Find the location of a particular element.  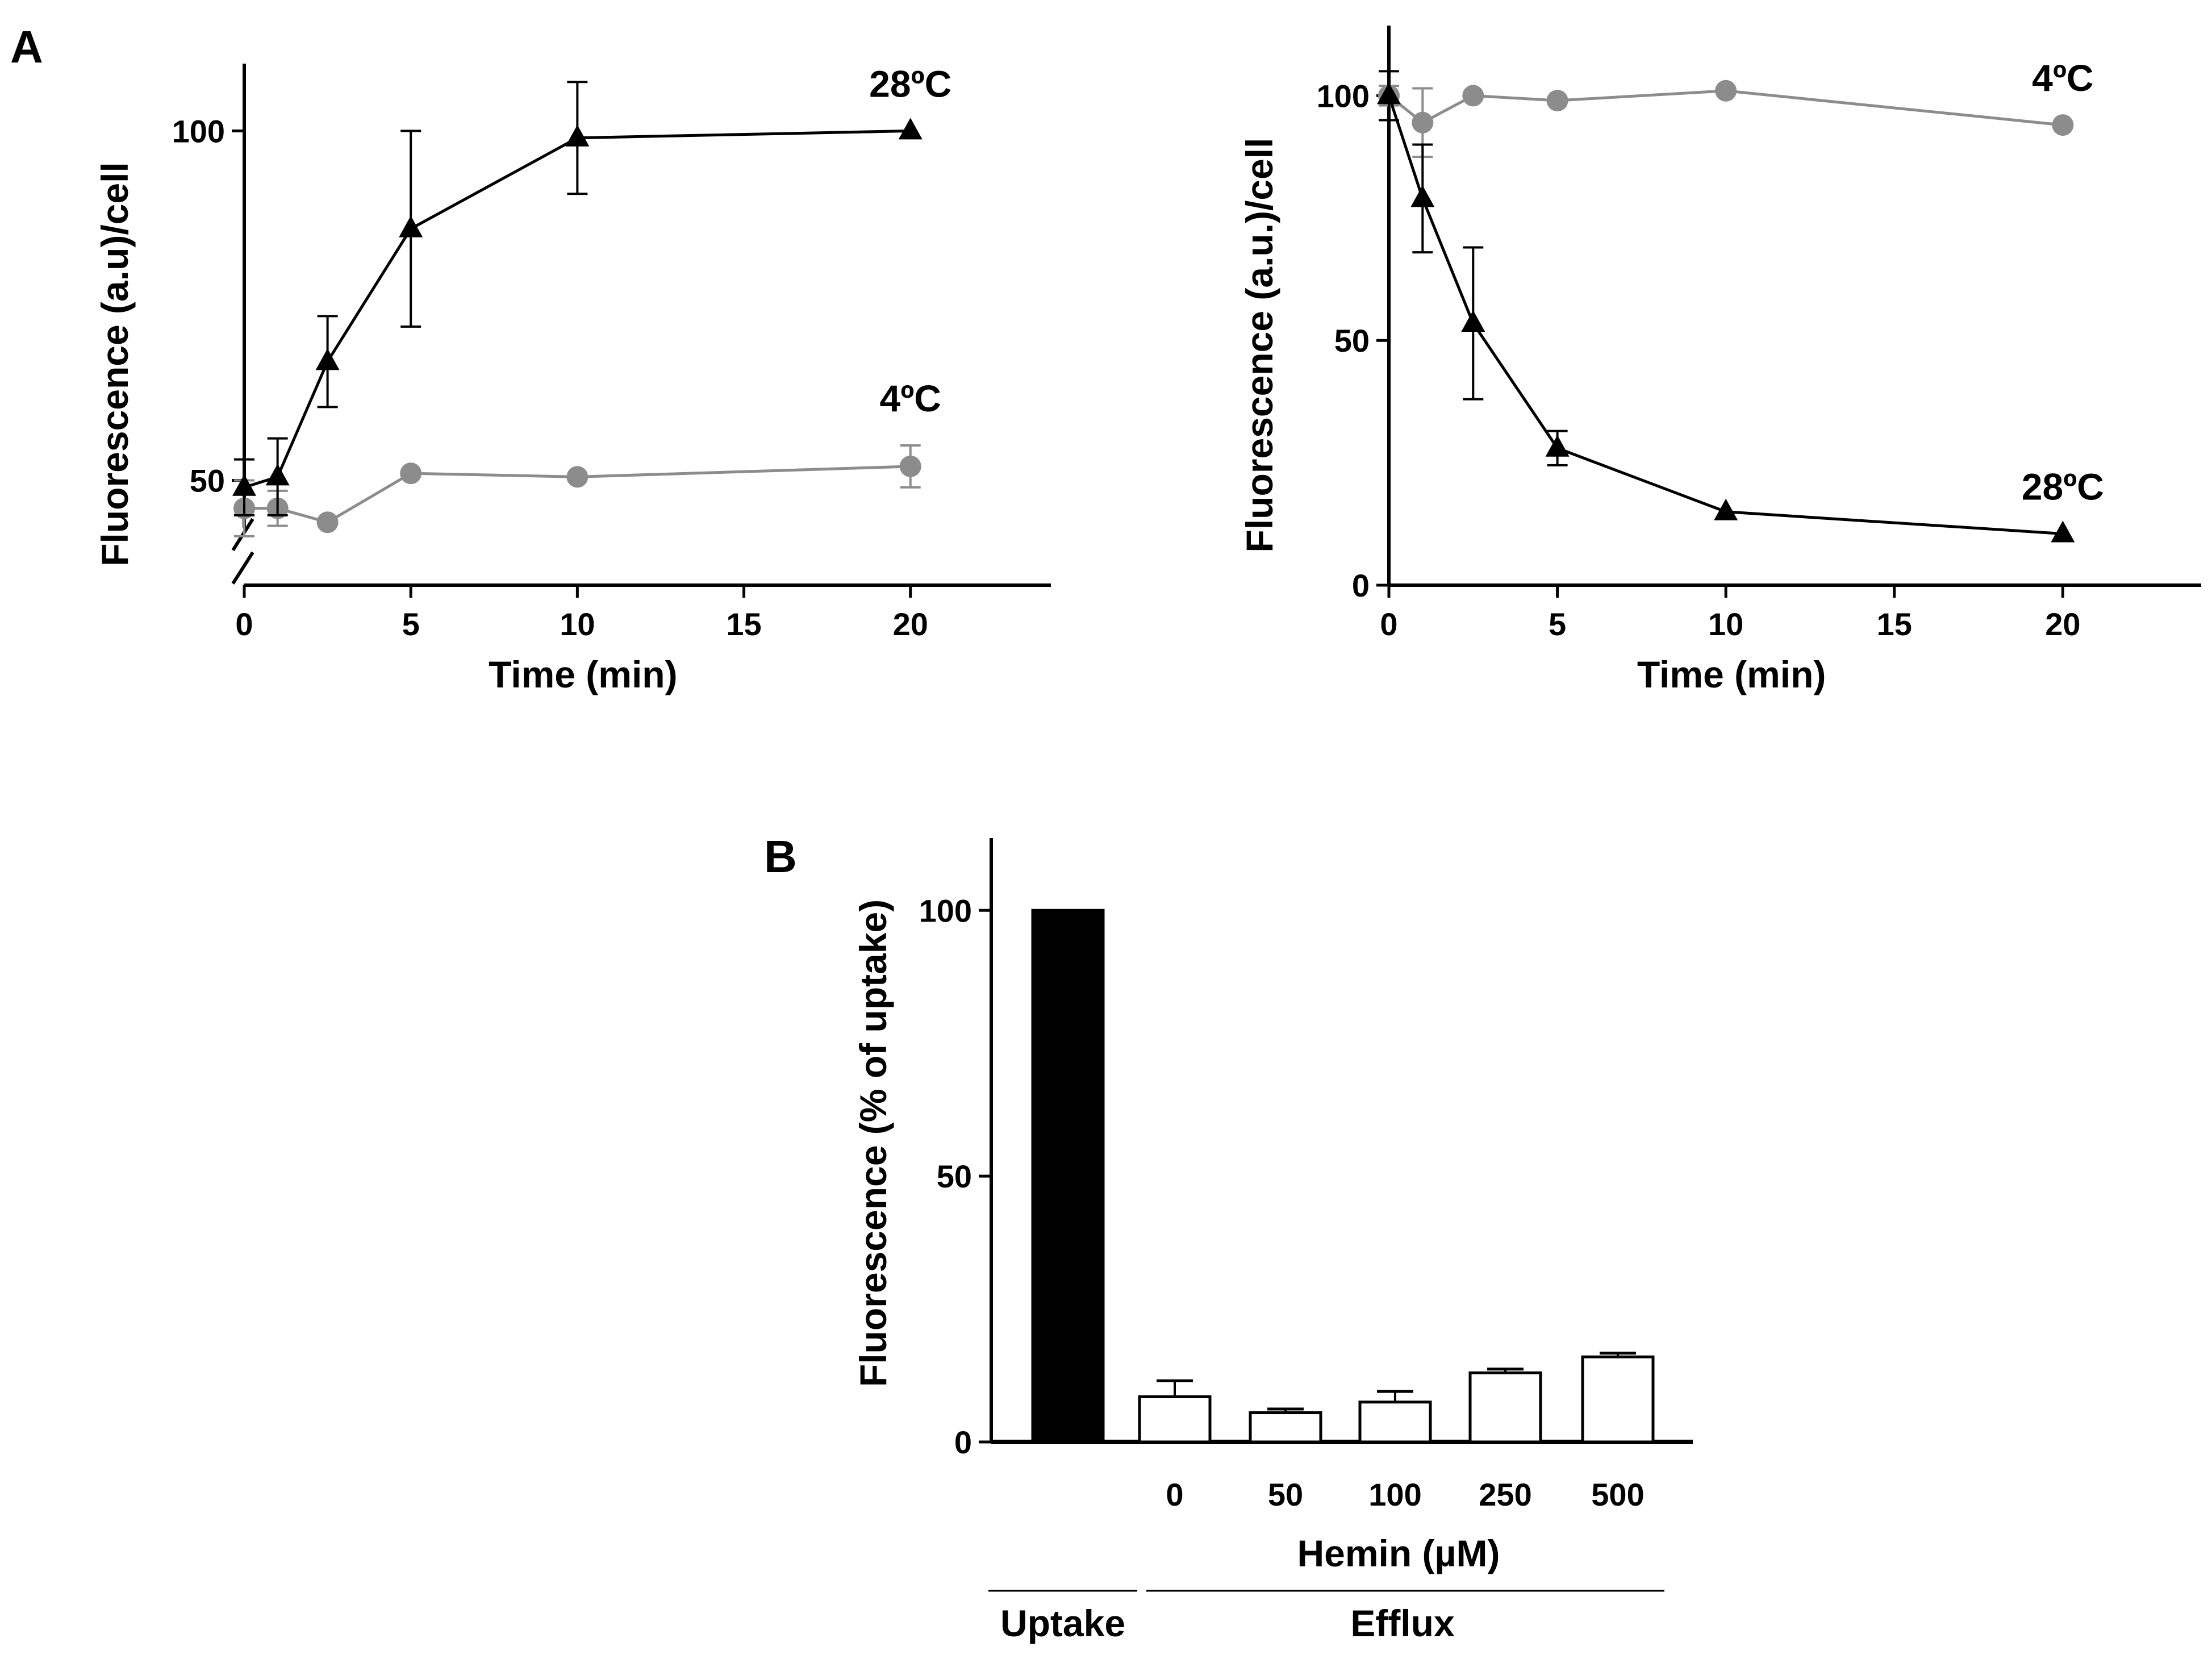

x-tick-label: 500 is located at coordinates (1617, 1494).